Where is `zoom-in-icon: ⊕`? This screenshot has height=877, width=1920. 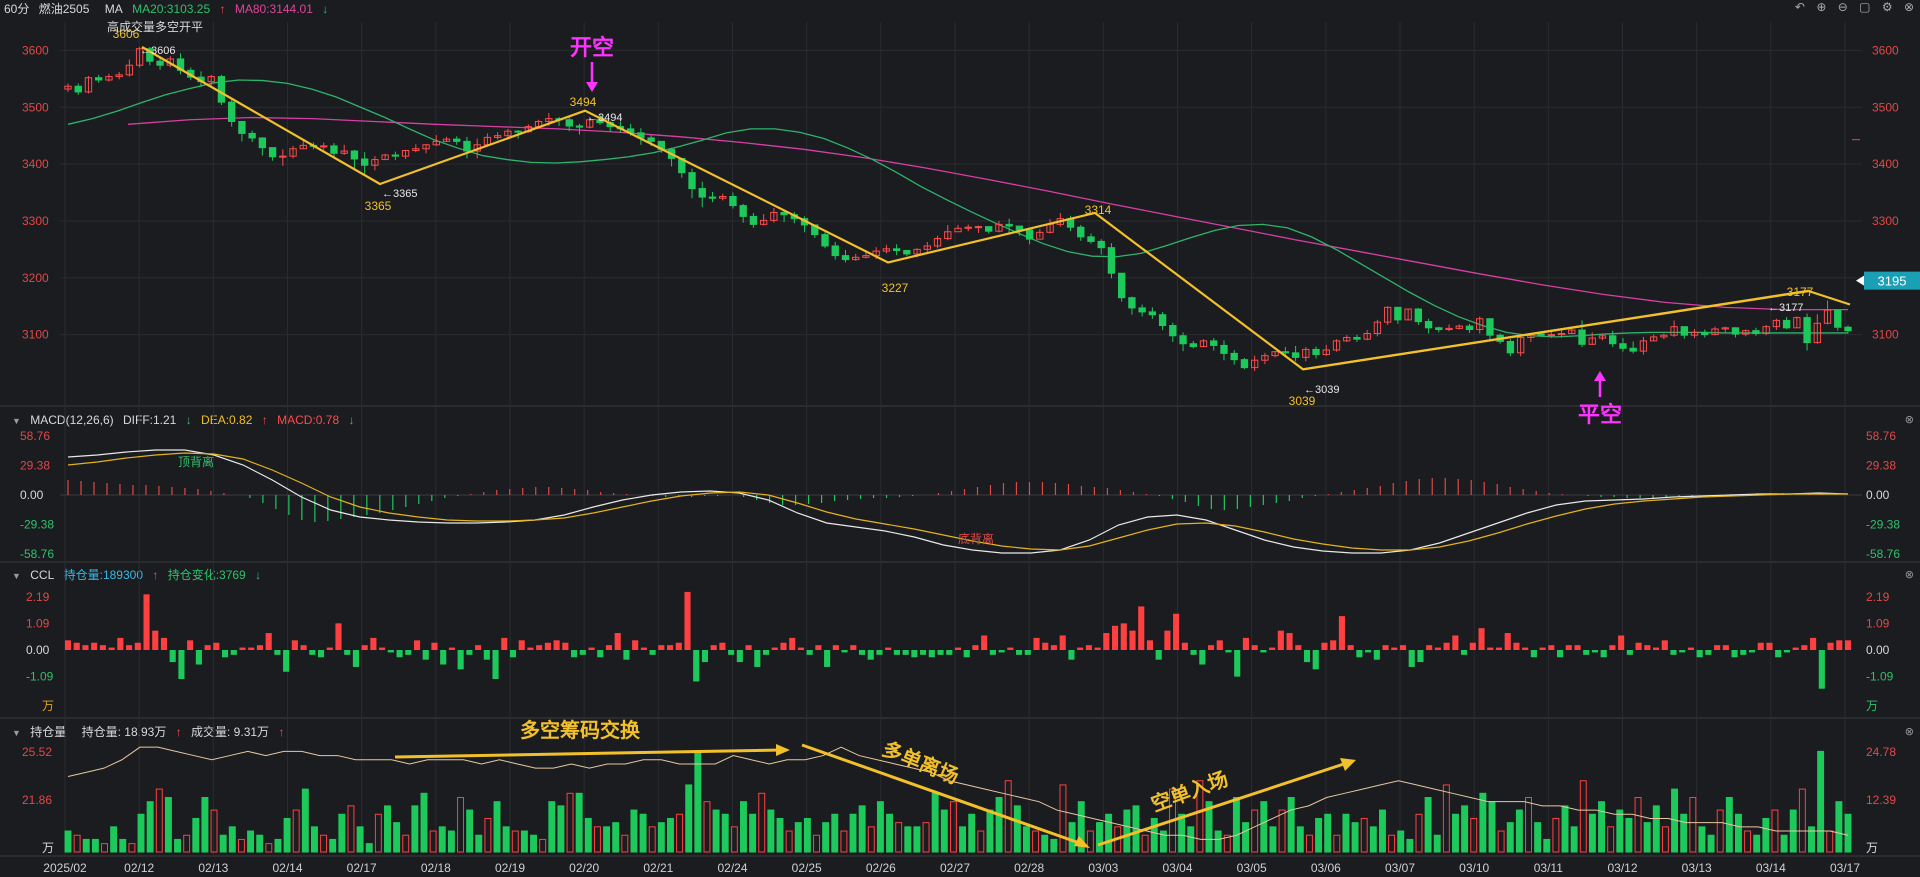 zoom-in-icon: ⊕ is located at coordinates (1821, 7).